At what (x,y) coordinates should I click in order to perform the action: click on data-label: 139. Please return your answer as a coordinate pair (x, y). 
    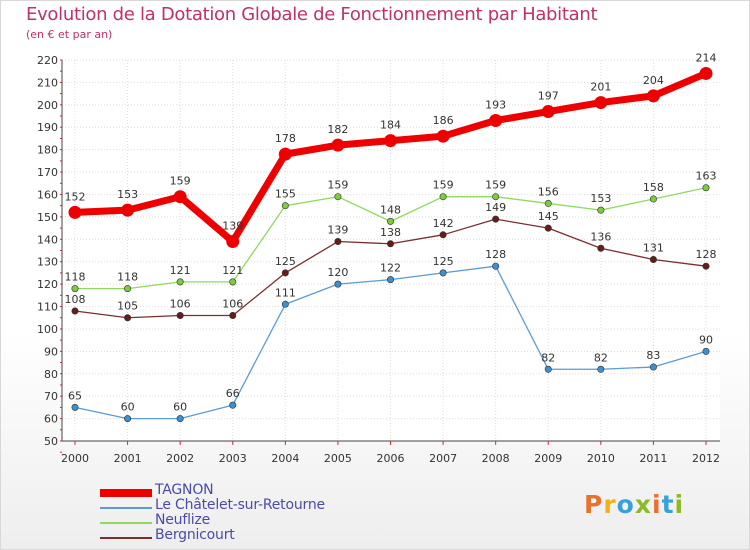
    Looking at the image, I should click on (337, 230).